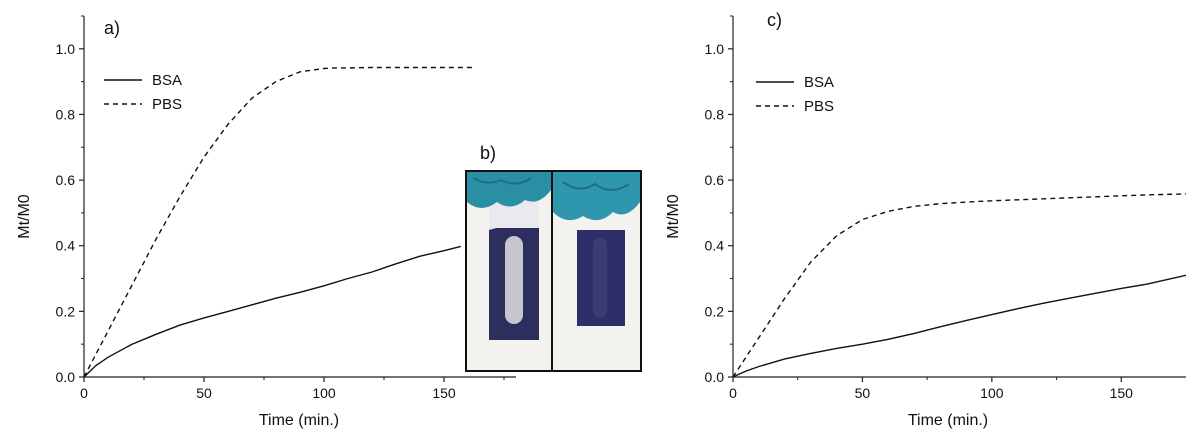 This screenshot has height=432, width=1186. I want to click on photo-left-image, so click(509, 271).